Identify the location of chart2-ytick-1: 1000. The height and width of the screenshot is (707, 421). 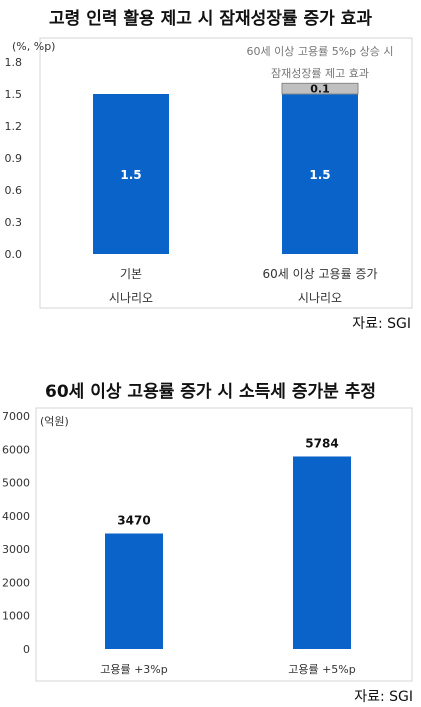
(16, 616).